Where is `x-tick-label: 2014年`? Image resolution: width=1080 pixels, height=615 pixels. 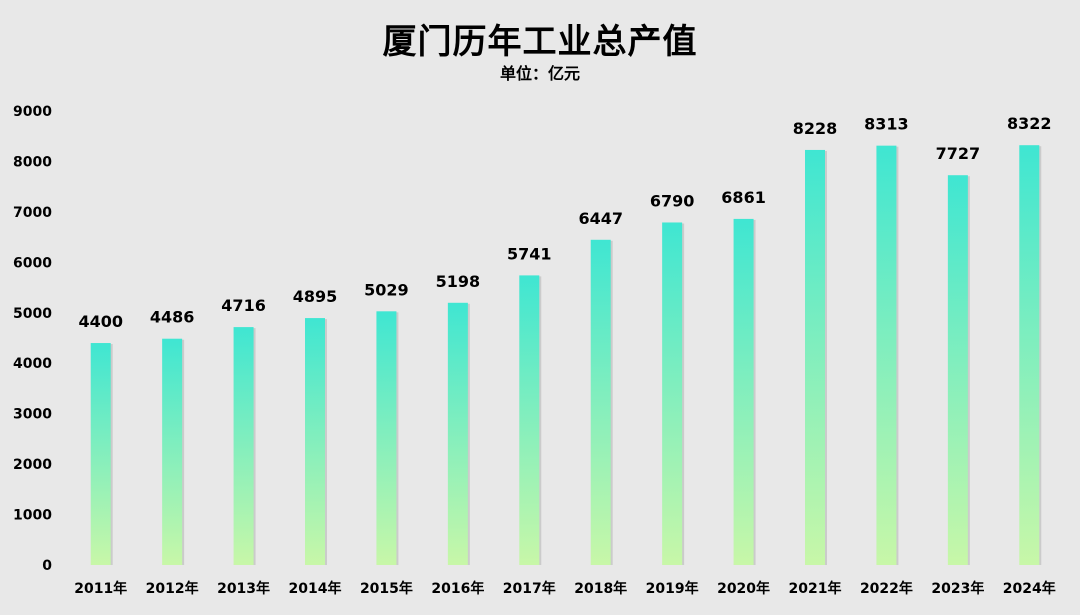 x-tick-label: 2014年 is located at coordinates (315, 588).